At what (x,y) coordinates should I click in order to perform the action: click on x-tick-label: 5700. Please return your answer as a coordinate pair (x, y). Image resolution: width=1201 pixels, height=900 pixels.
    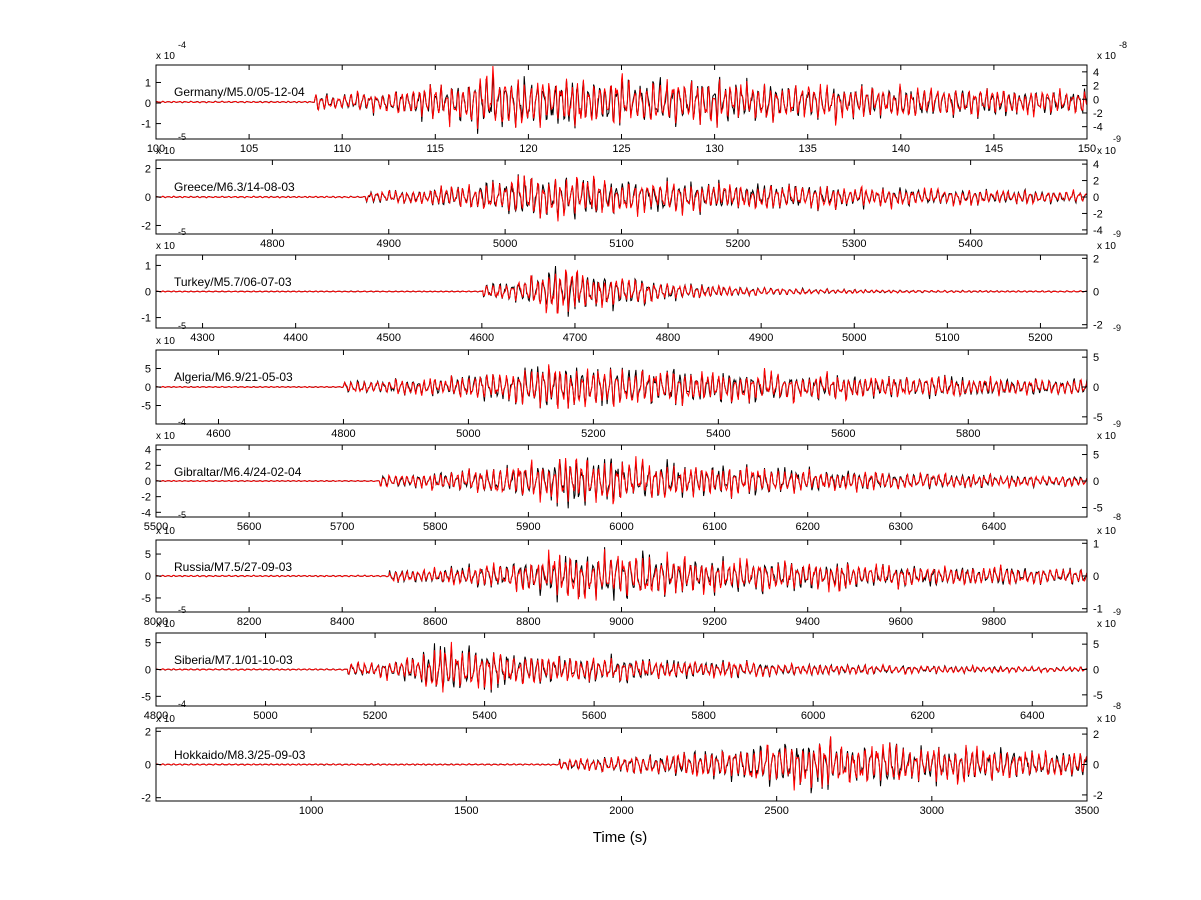
    Looking at the image, I should click on (342, 527).